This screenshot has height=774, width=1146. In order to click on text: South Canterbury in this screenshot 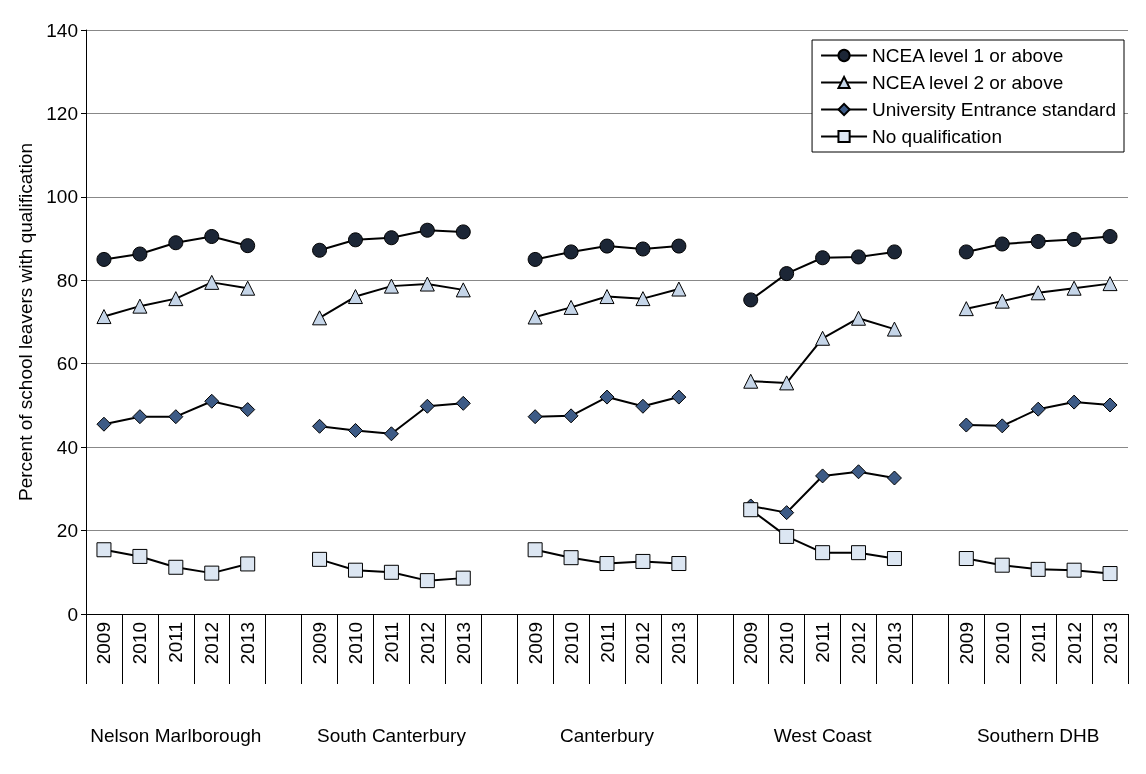, I will do `click(391, 735)`.